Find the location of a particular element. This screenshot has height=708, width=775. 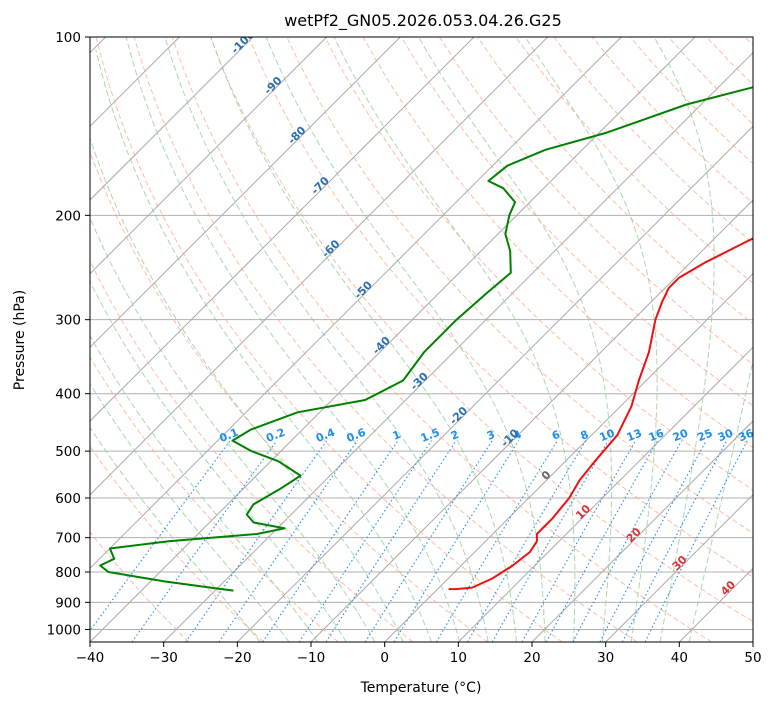

y-tick-label: 200 is located at coordinates (68, 216).